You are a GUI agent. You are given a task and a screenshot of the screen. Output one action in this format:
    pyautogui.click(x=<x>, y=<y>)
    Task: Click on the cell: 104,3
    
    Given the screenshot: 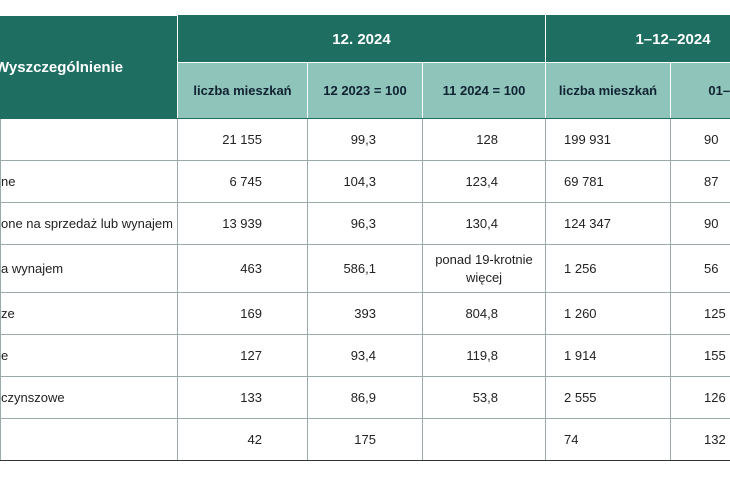 What is the action you would take?
    pyautogui.click(x=365, y=181)
    